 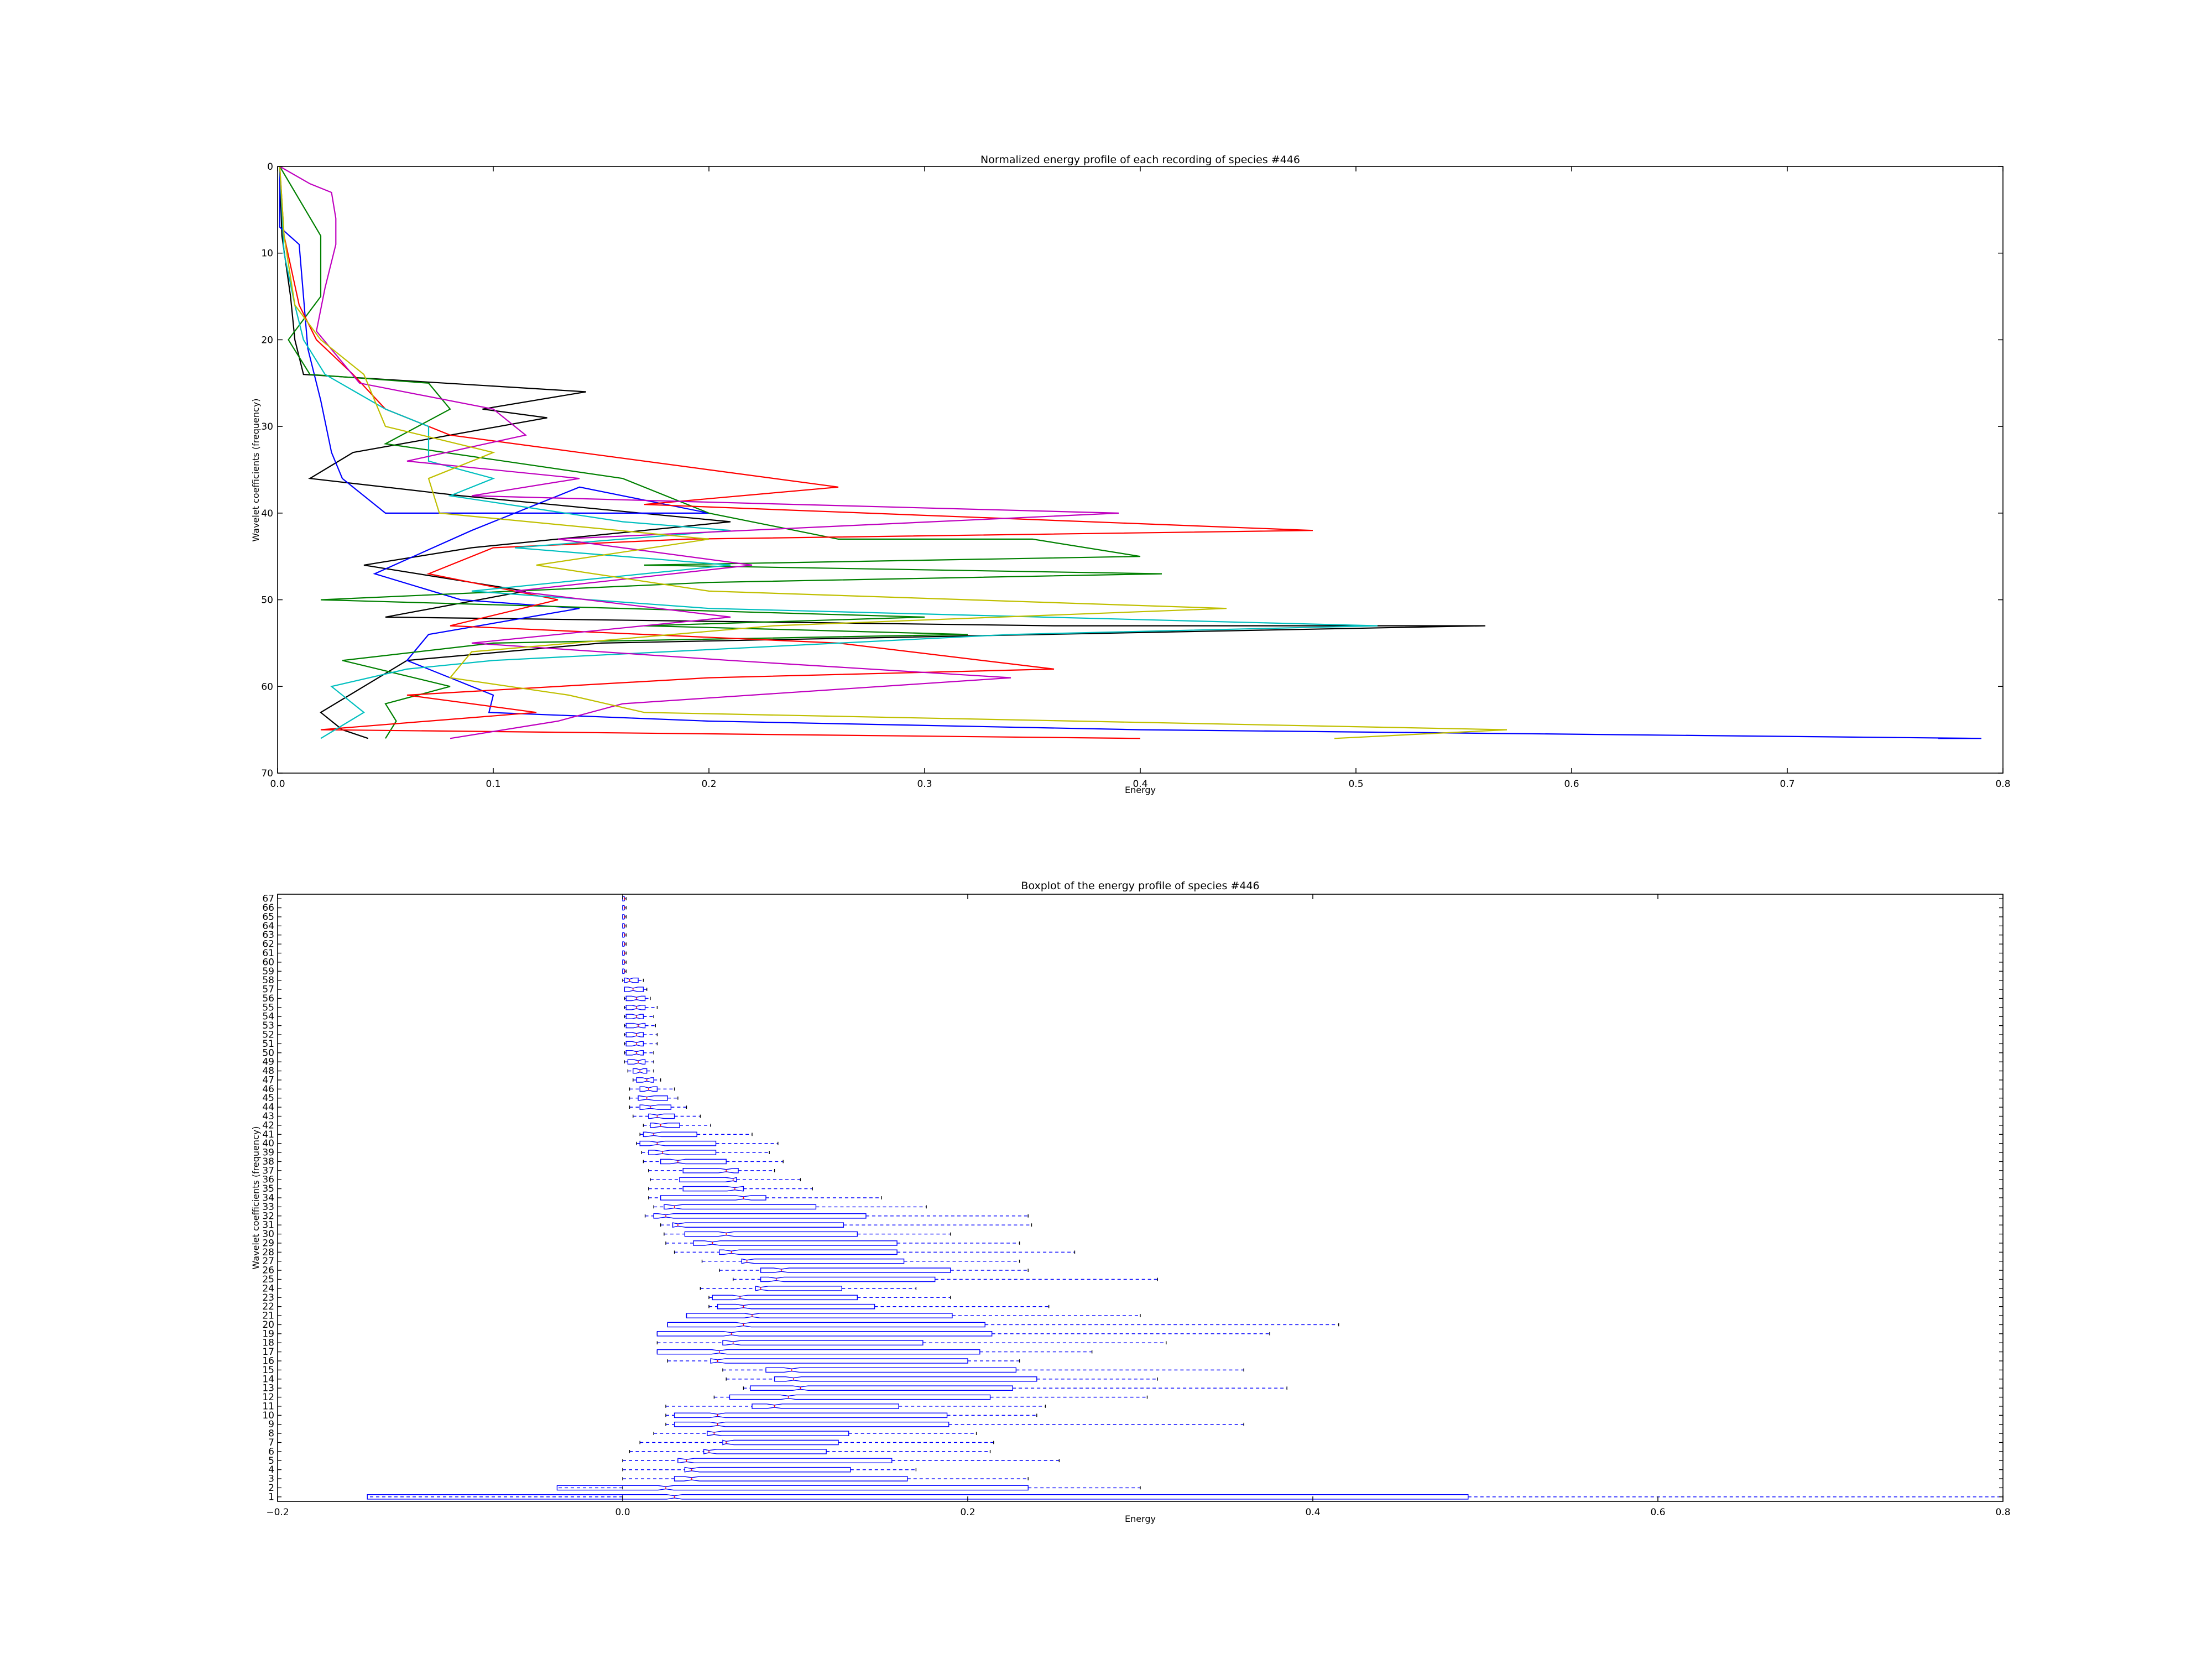 What do you see at coordinates (268, 1297) in the screenshot?
I see `chart2-ytick-label: 23` at bounding box center [268, 1297].